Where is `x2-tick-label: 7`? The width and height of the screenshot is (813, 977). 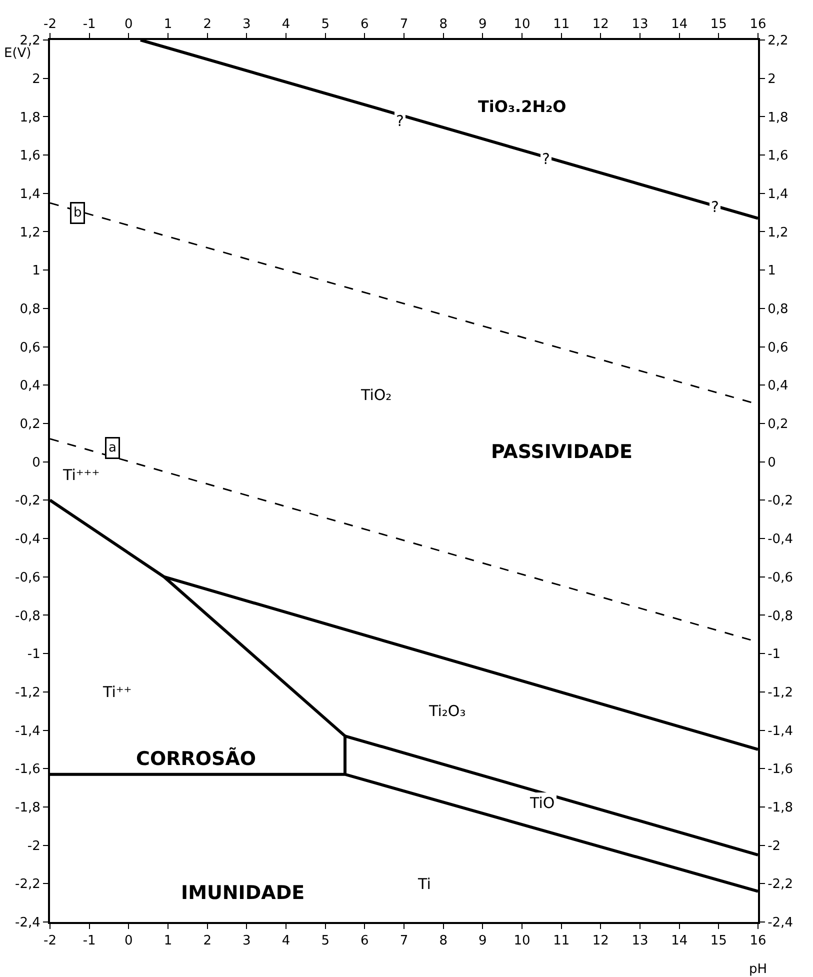 x2-tick-label: 7 is located at coordinates (404, 941).